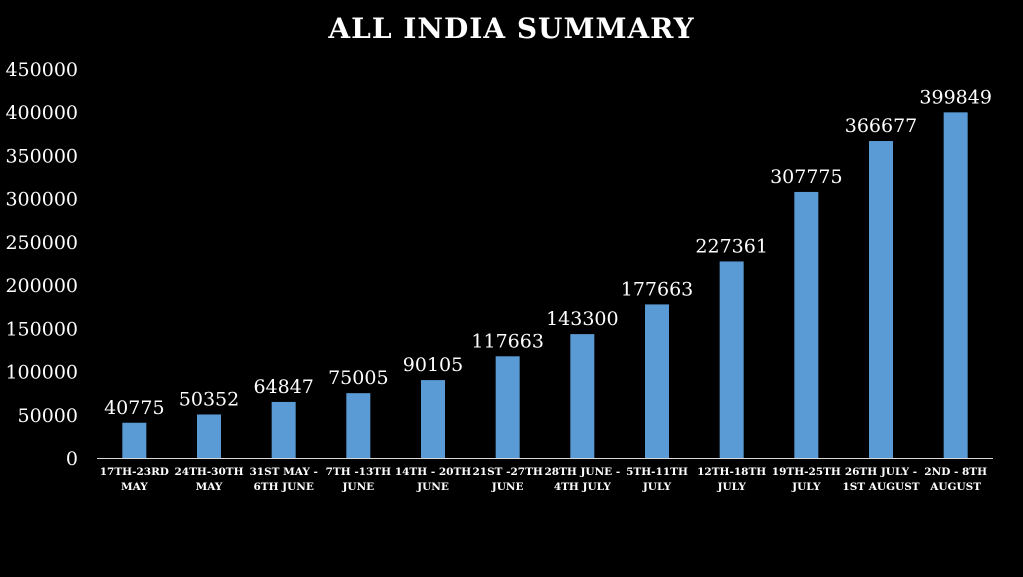 The image size is (1023, 577). Describe the element at coordinates (283, 387) in the screenshot. I see `data-label: 64847` at that location.